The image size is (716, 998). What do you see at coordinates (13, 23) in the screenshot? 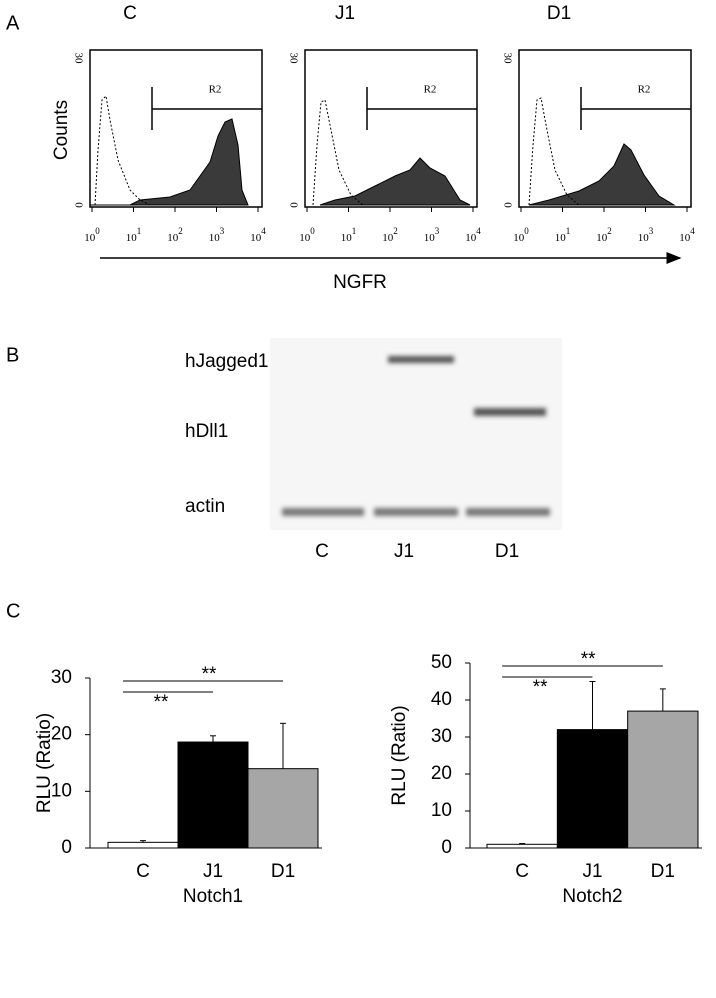
I see `panel-label: A` at bounding box center [13, 23].